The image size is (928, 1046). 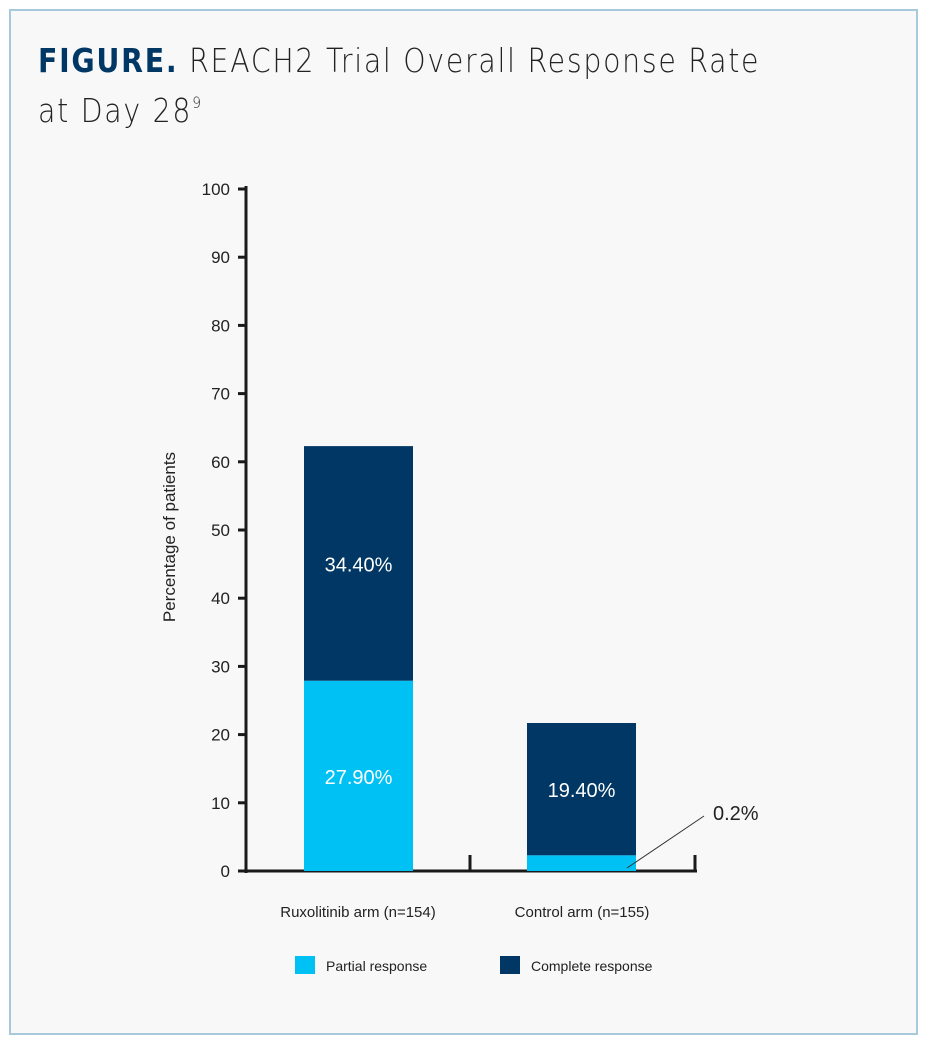 I want to click on y-tick-label: 40, so click(x=220, y=598).